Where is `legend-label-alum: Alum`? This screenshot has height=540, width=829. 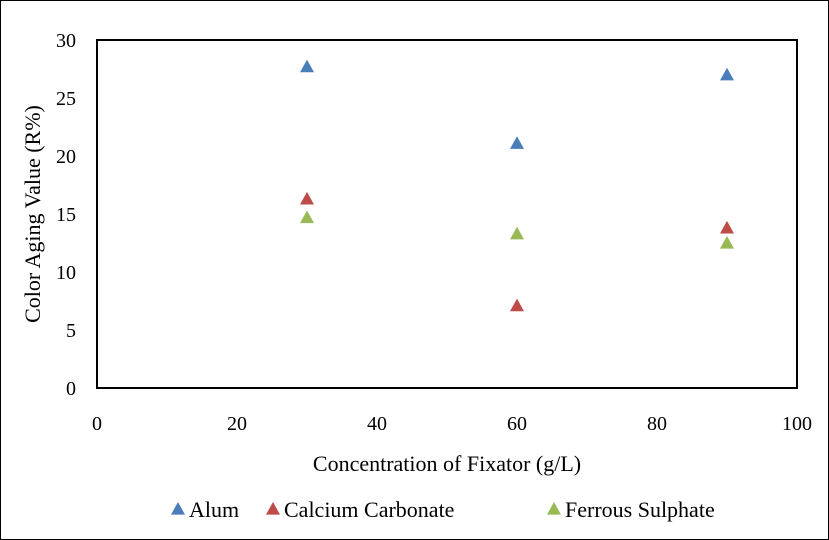
legend-label-alum: Alum is located at coordinates (214, 509).